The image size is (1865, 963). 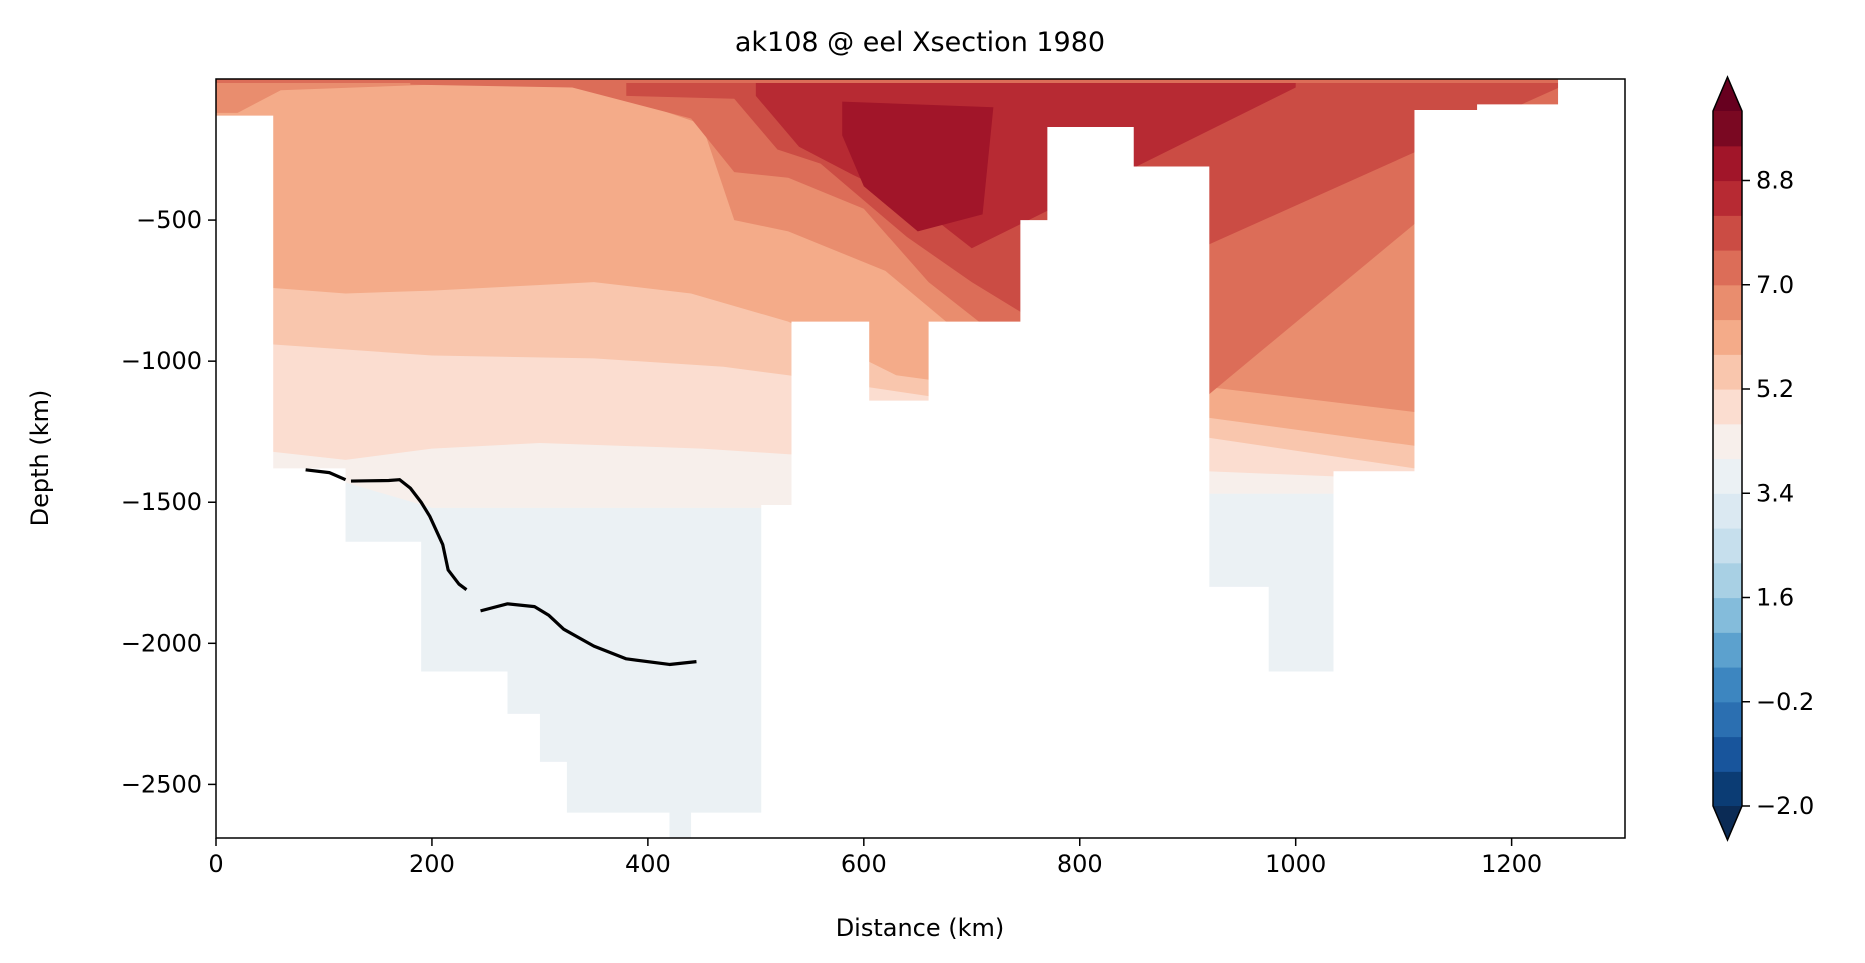 I want to click on colorbar-tick-label: 3.4, so click(x=1775, y=493).